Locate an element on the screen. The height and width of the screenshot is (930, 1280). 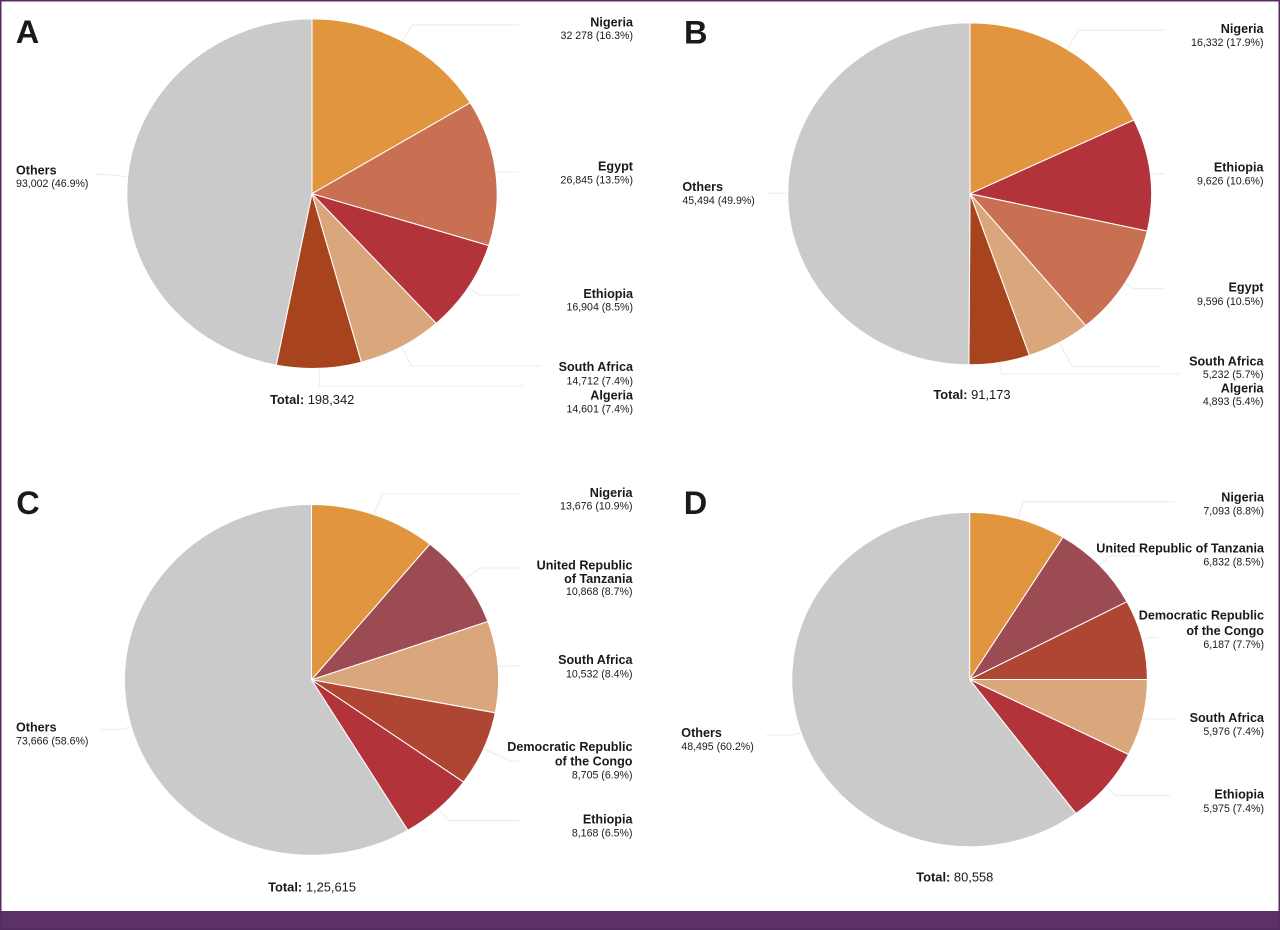
svg-text: 8,705 (6.9%) is located at coordinates (602, 776).